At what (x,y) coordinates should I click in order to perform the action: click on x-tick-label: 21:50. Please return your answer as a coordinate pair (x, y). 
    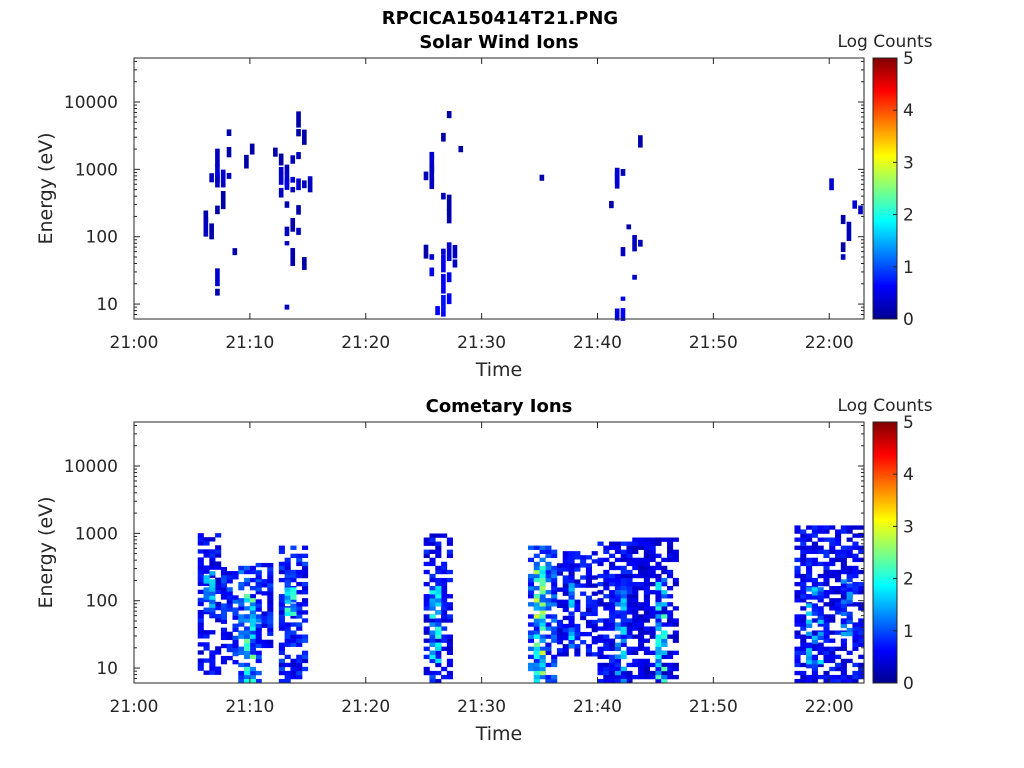
    Looking at the image, I should click on (713, 343).